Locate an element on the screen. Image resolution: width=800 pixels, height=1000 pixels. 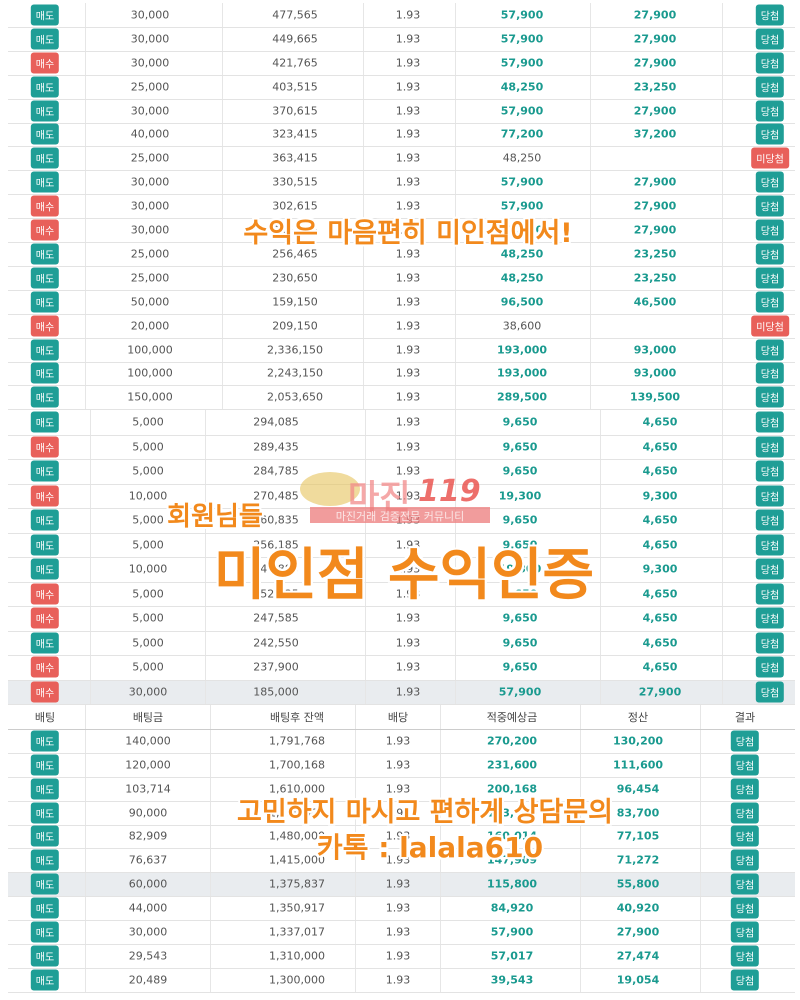
table-cell: 2,243,150 is located at coordinates (295, 373).